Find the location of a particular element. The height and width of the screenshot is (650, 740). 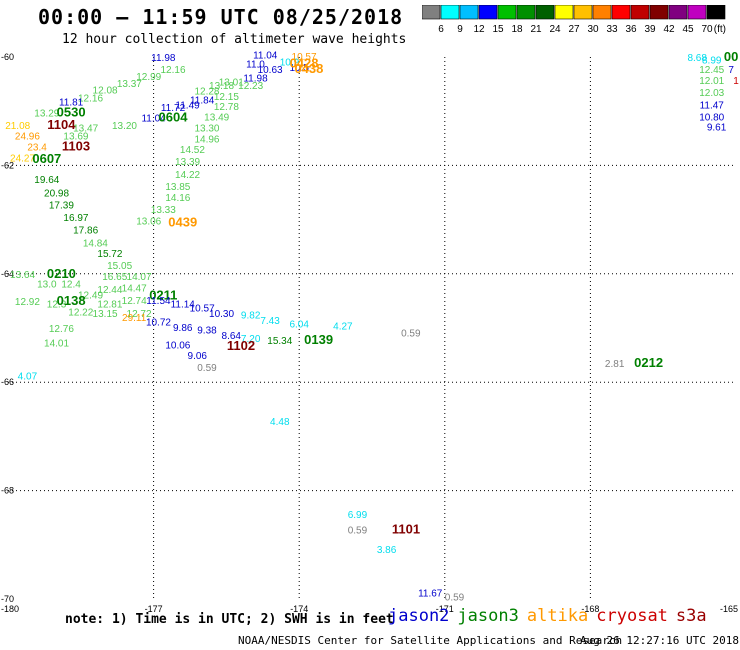

legend-s3a: s3a is located at coordinates (691, 616).